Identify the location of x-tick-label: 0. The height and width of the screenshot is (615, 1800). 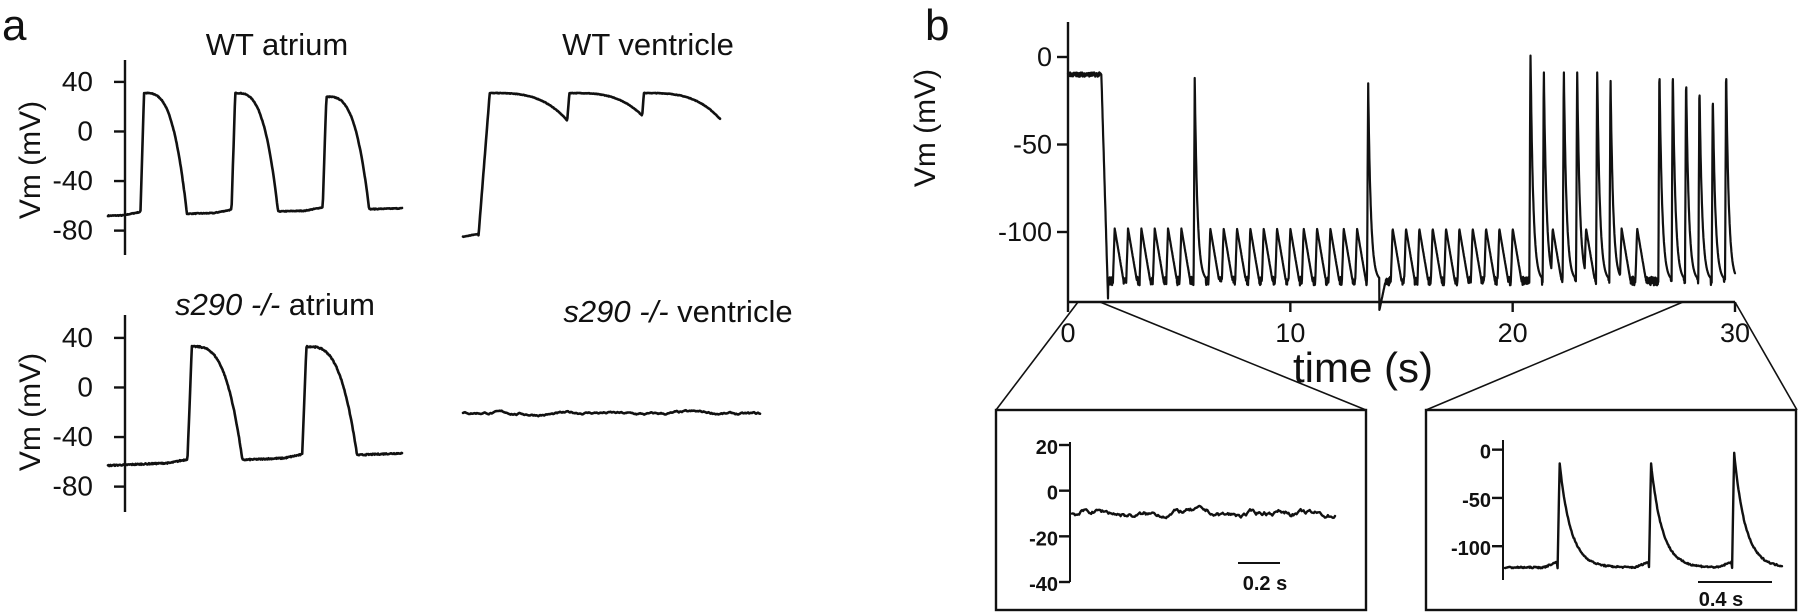
(1067, 333).